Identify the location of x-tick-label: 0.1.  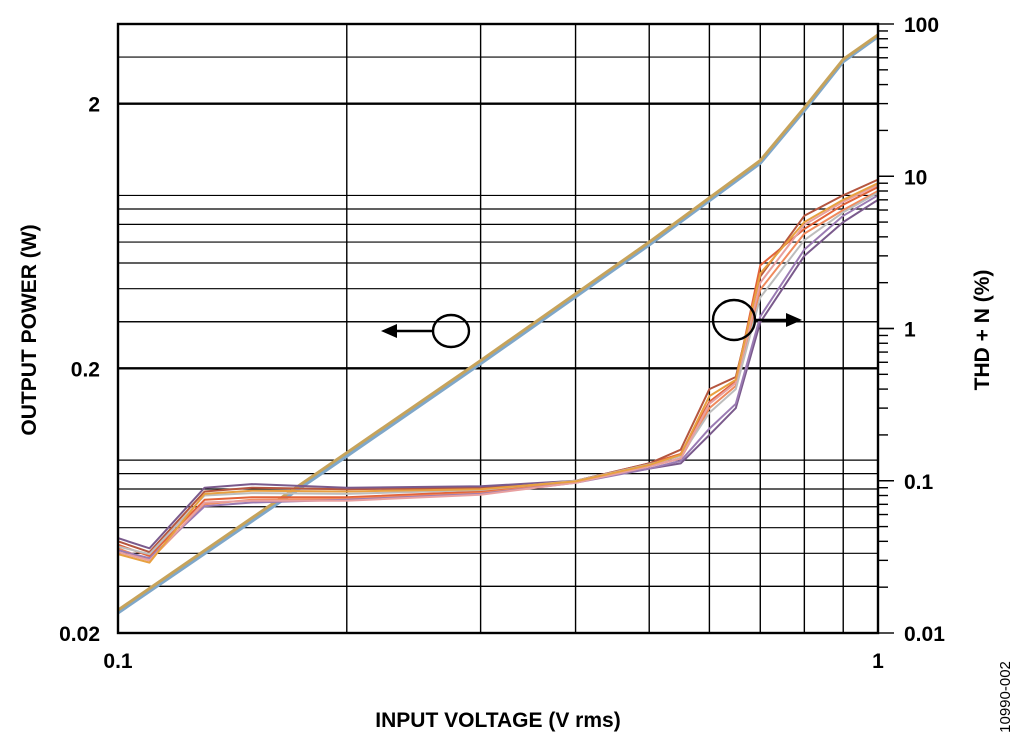
(118, 661).